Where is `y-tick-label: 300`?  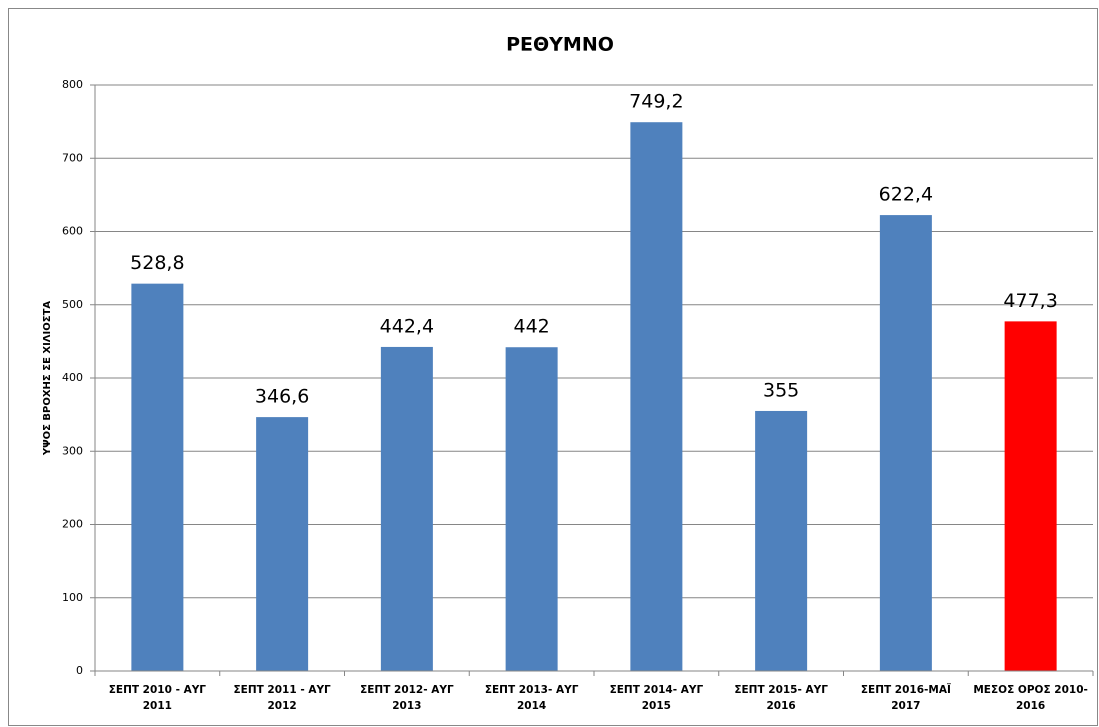
y-tick-label: 300 is located at coordinates (72, 450).